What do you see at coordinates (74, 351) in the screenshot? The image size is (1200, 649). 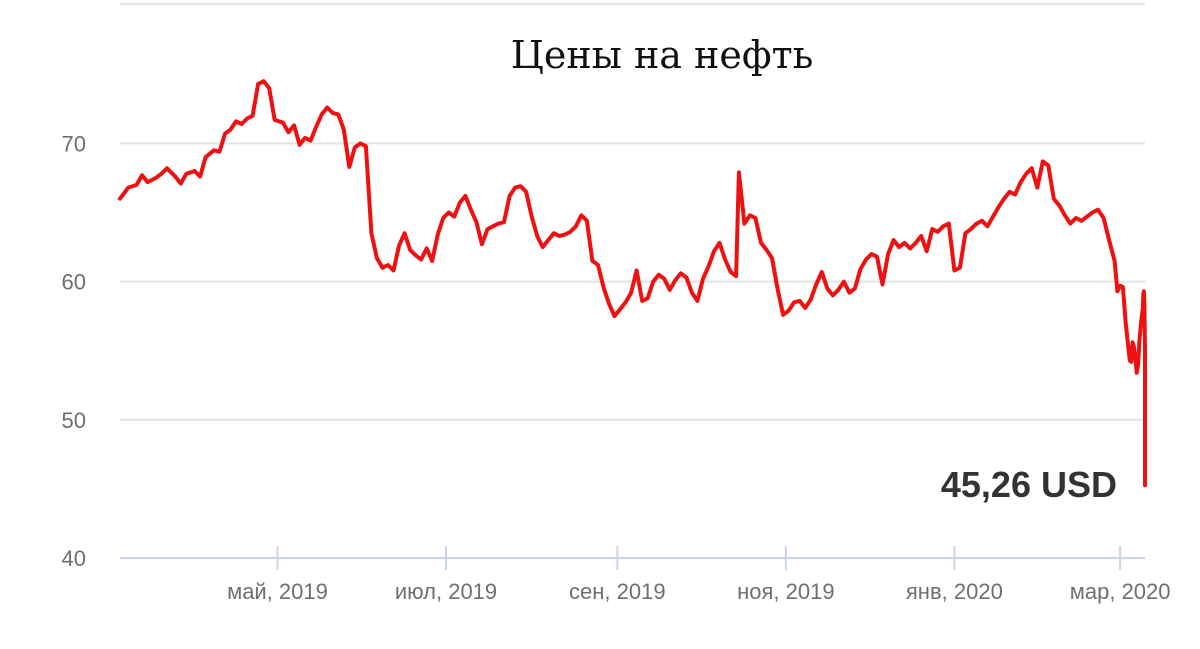 I see `y-axis-ticks: 40 50 60 70` at bounding box center [74, 351].